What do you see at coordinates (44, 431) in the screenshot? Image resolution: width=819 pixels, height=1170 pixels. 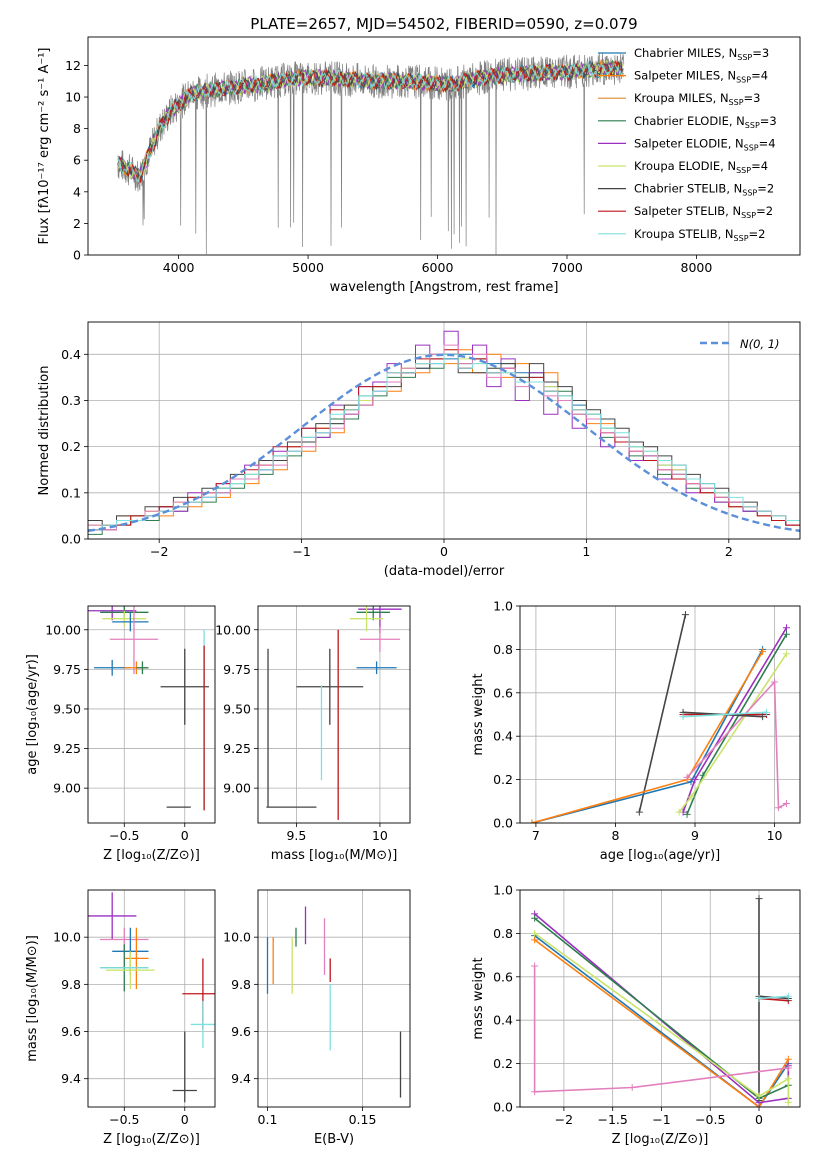 I see `y-axis-label: Normed distribution` at bounding box center [44, 431].